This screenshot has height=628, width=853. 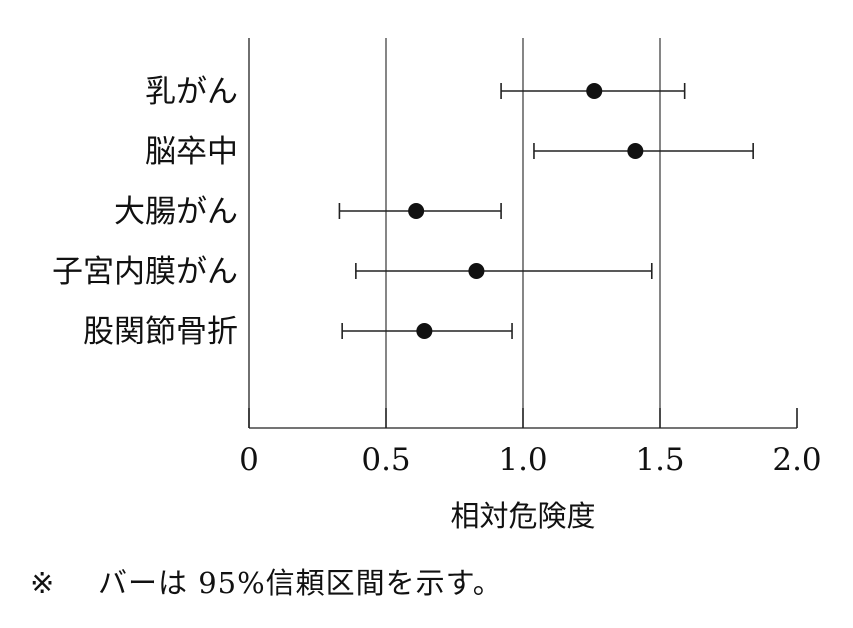 What do you see at coordinates (796, 460) in the screenshot?
I see `x-tick-label: 2.0` at bounding box center [796, 460].